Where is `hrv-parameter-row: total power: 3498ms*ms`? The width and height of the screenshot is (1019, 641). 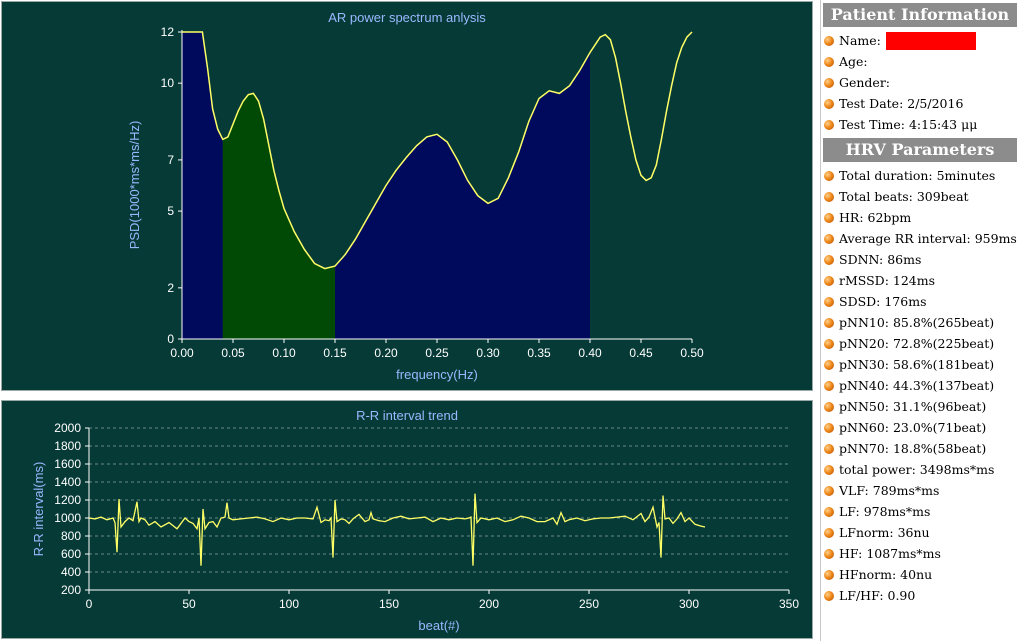 hrv-parameter-row: total power: 3498ms*ms is located at coordinates (920, 469).